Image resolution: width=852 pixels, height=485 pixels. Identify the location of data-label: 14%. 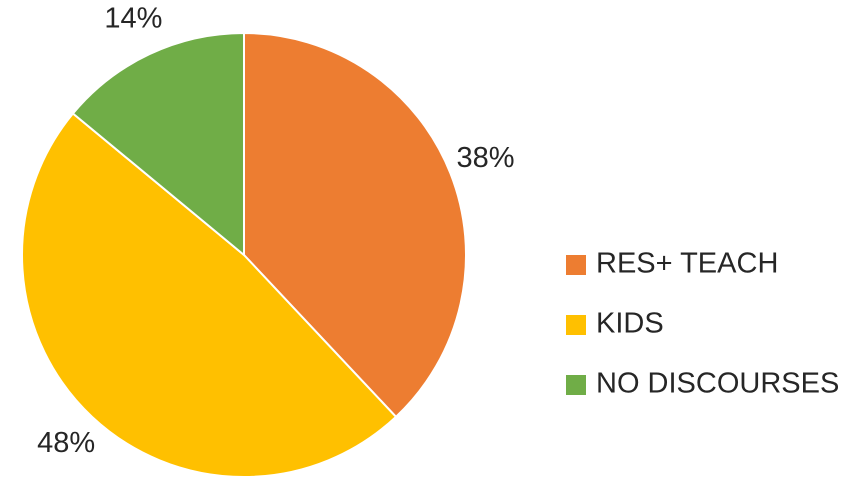
(133, 19).